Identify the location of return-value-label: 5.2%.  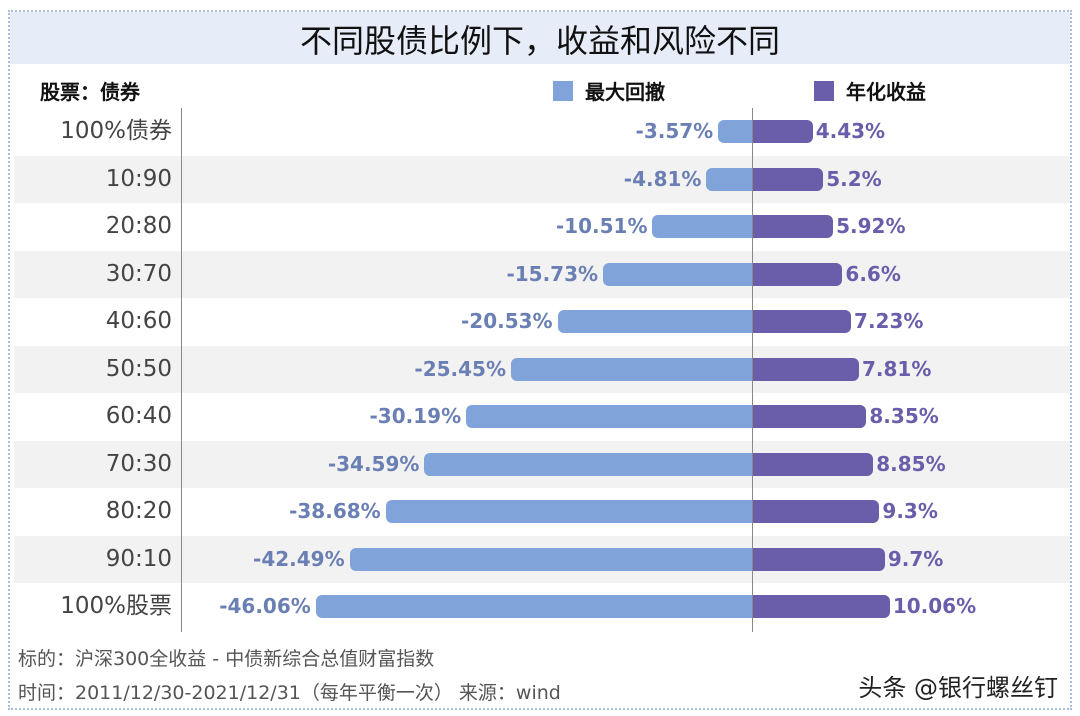
(854, 178).